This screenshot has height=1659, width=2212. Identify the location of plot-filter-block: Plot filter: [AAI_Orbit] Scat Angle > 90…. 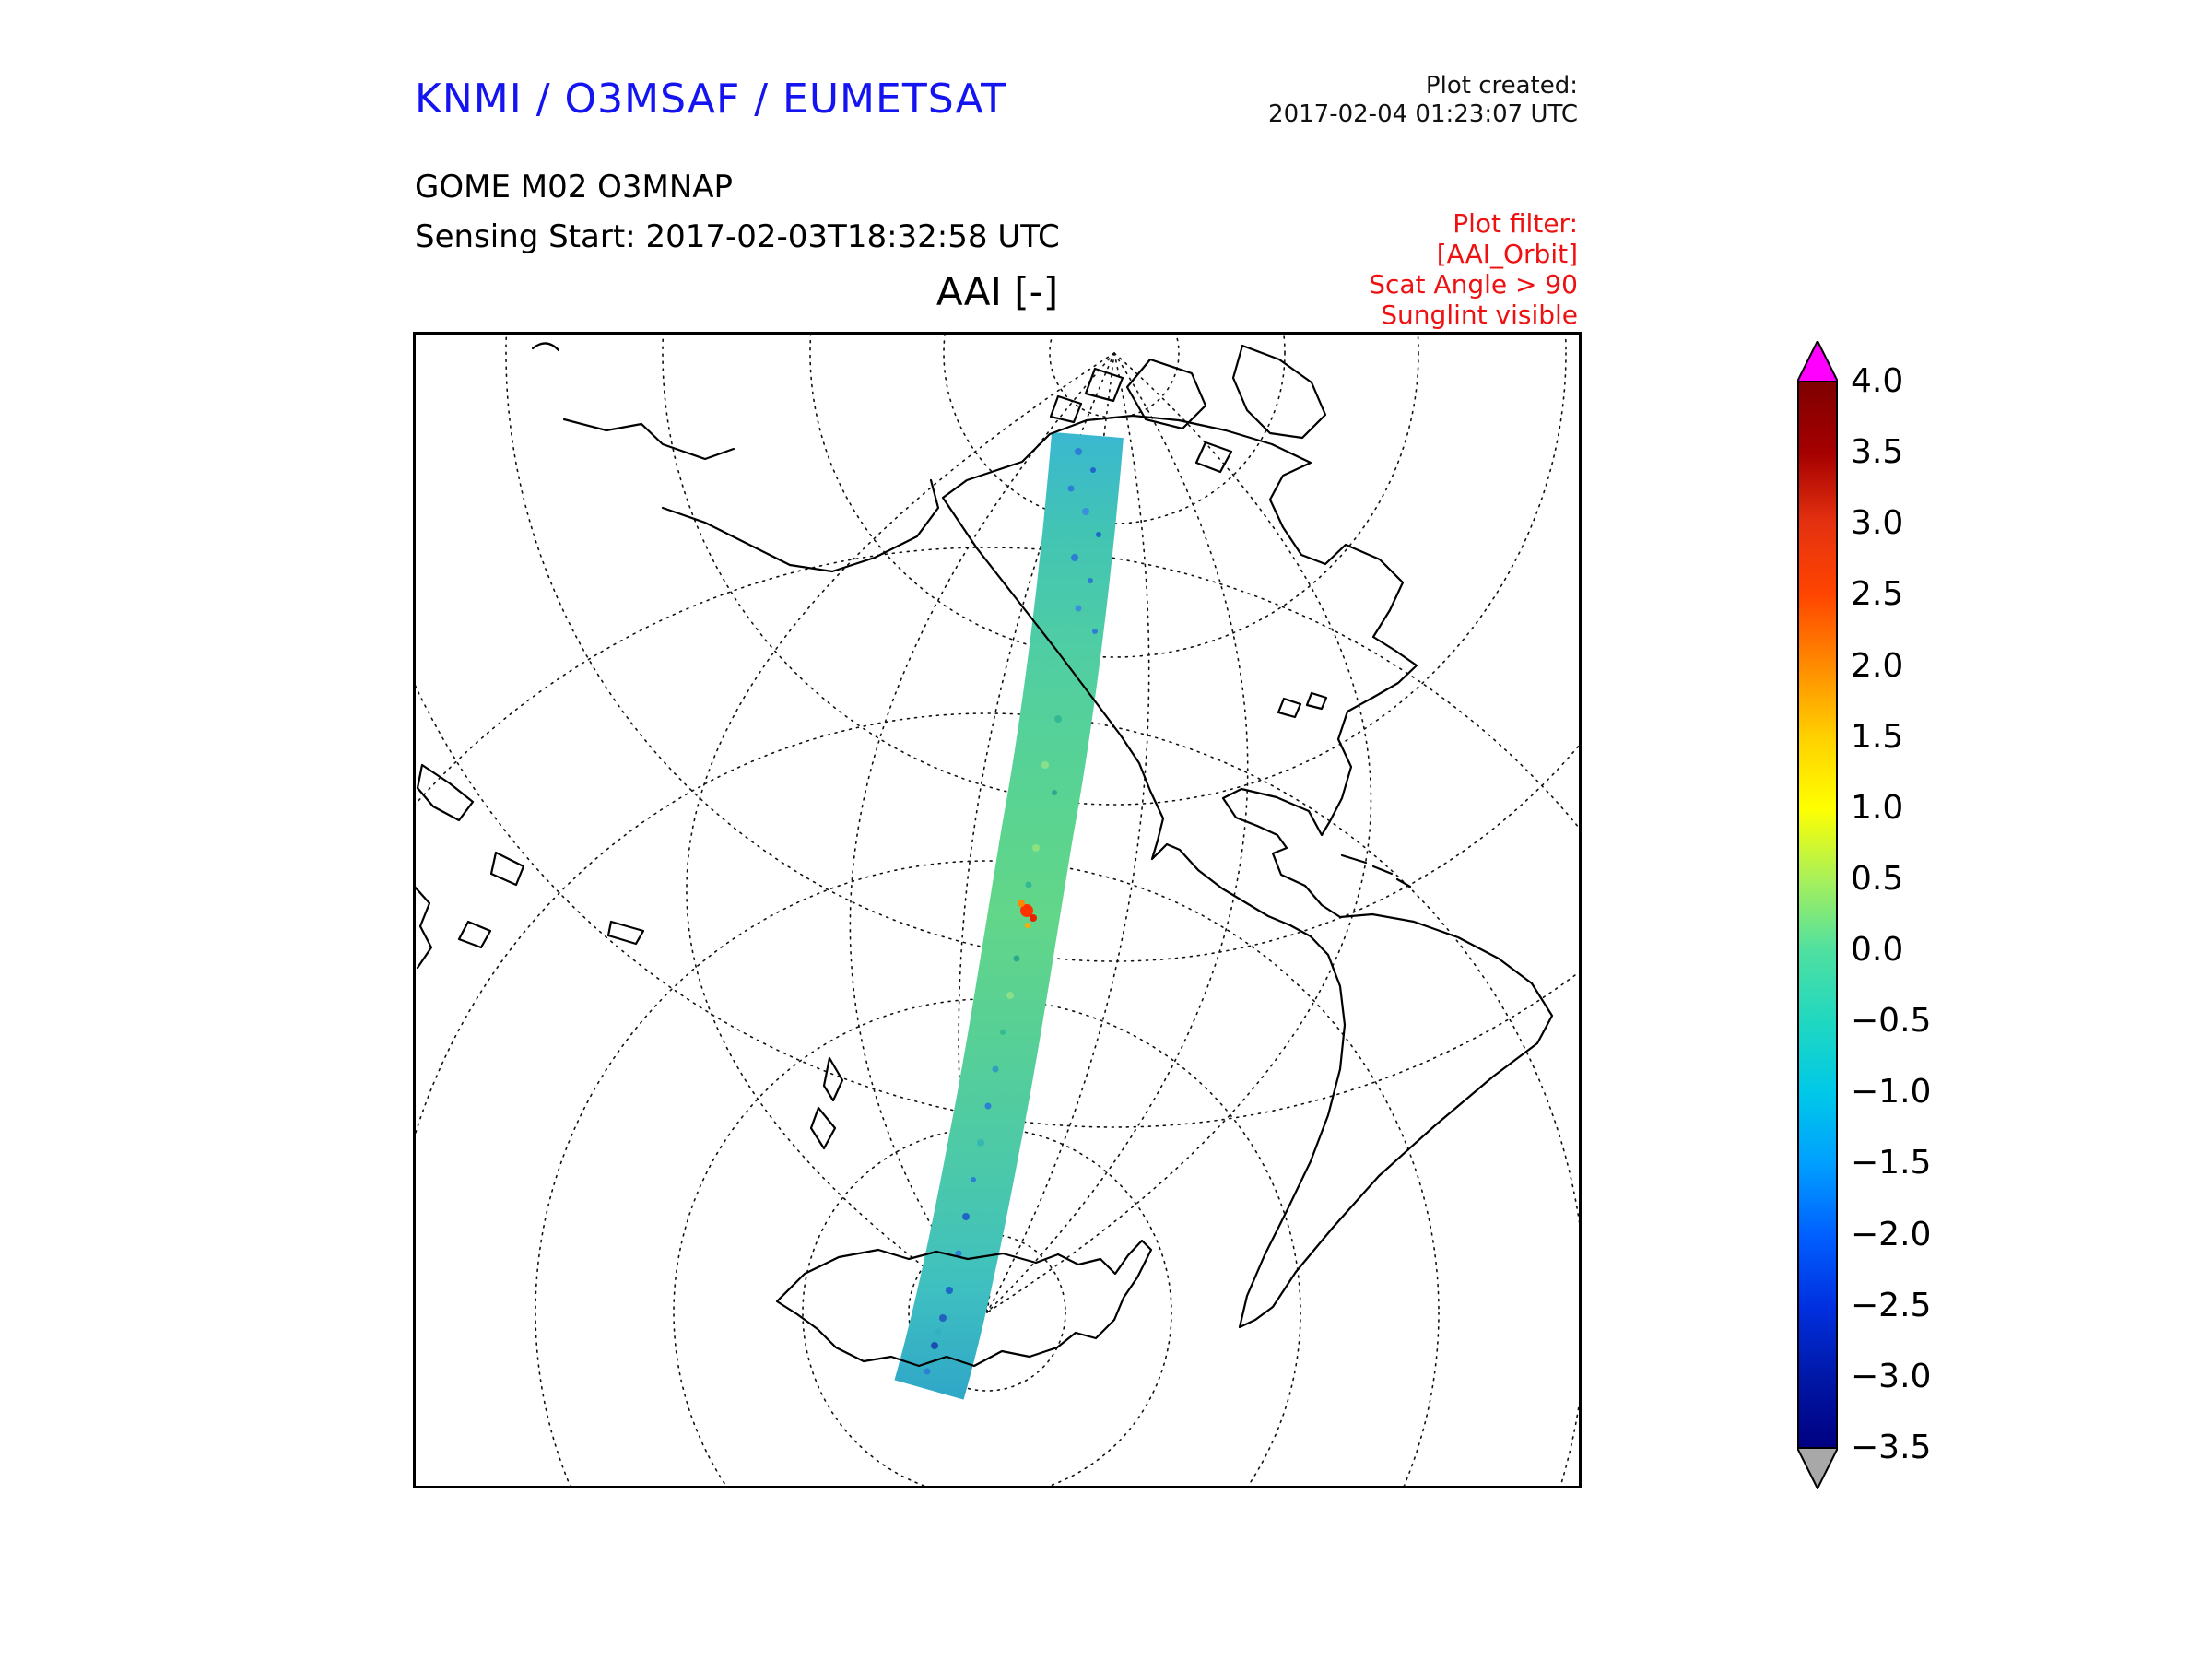
(1473, 269).